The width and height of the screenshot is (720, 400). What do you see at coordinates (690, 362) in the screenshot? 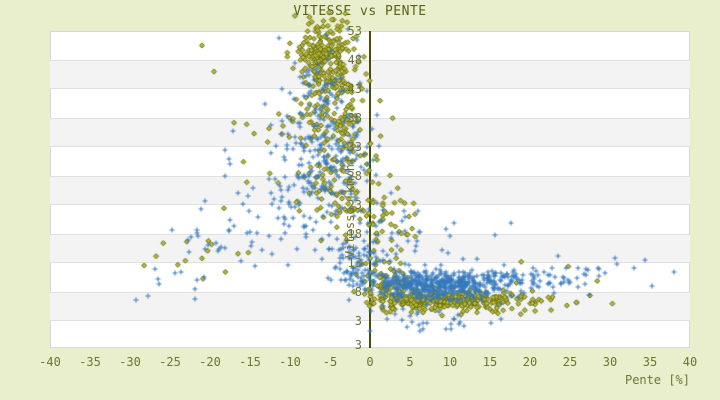
I see `x-tick-label: 40` at bounding box center [690, 362].